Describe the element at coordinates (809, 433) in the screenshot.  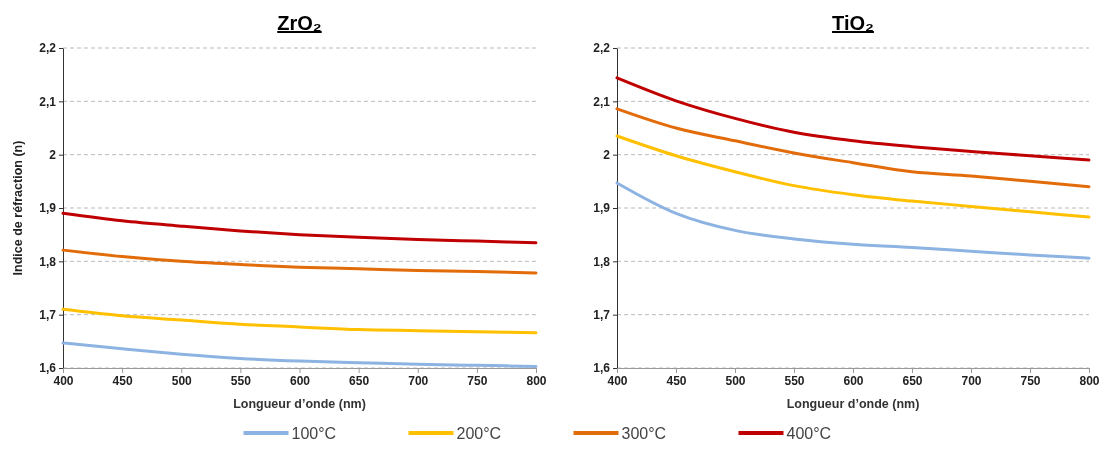
I see `legend-label: 400°C` at that location.